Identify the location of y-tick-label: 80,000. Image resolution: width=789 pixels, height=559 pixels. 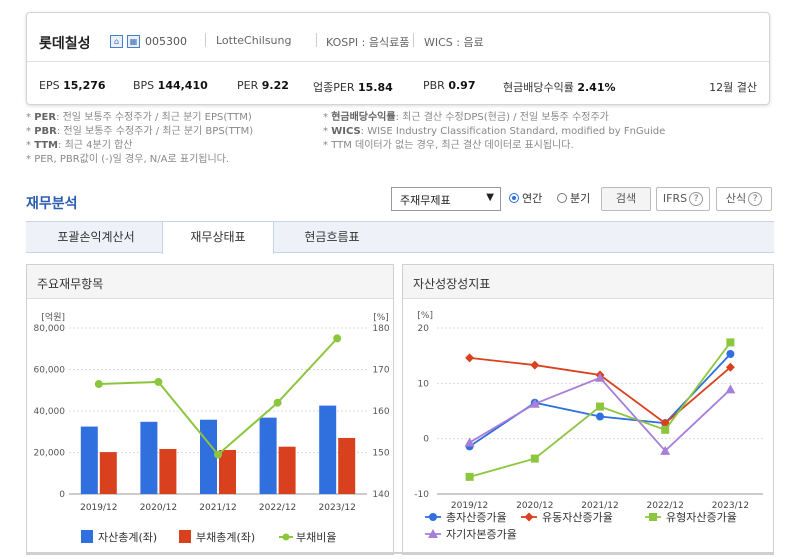
(50, 329).